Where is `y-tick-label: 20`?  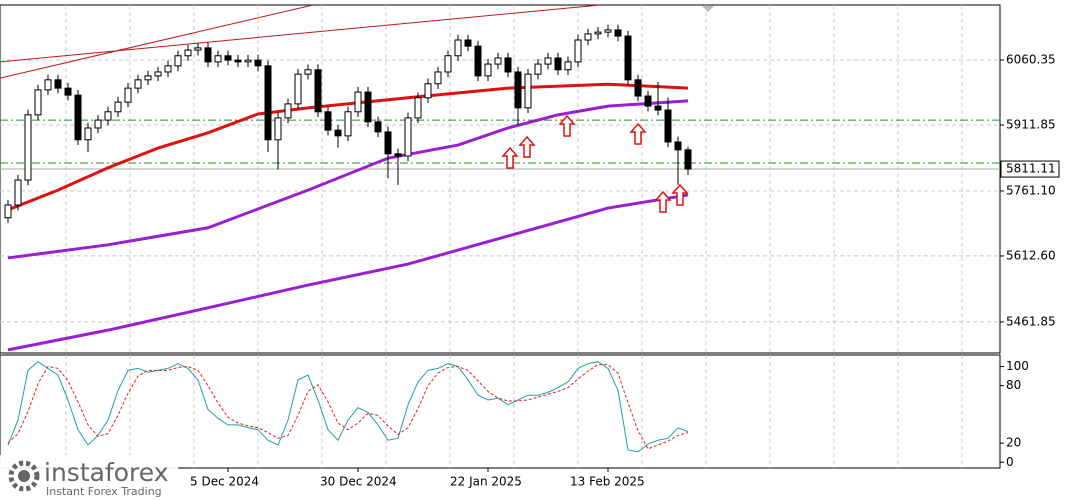 y-tick-label: 20 is located at coordinates (1013, 443).